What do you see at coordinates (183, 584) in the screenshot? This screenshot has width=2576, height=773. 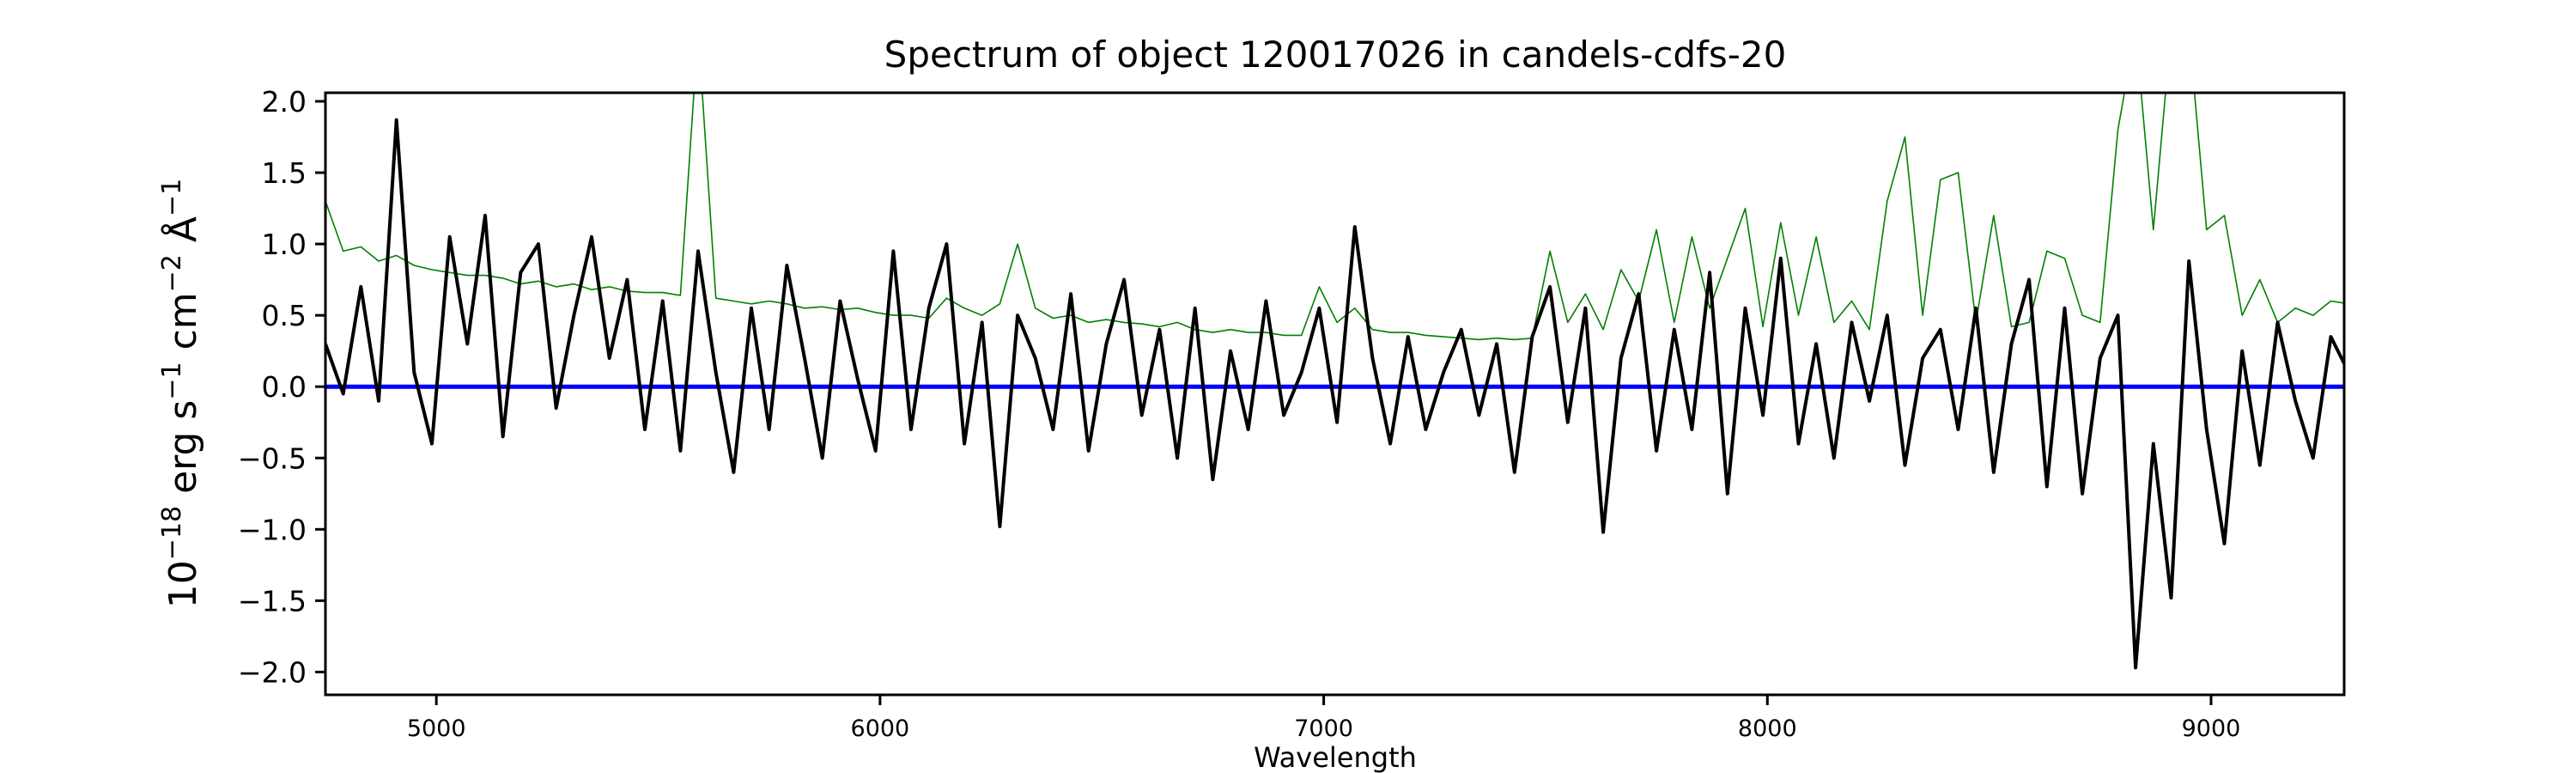 I see `y-label-base: 10` at bounding box center [183, 584].